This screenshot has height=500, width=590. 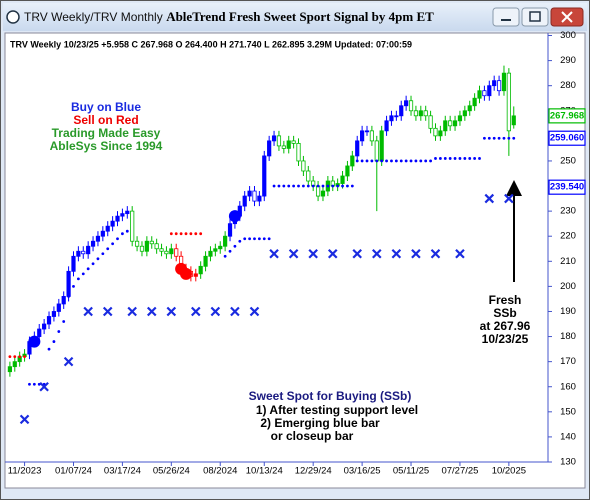 I want to click on window-title: TRV Weekly/TRV Monthly, so click(x=93, y=17).